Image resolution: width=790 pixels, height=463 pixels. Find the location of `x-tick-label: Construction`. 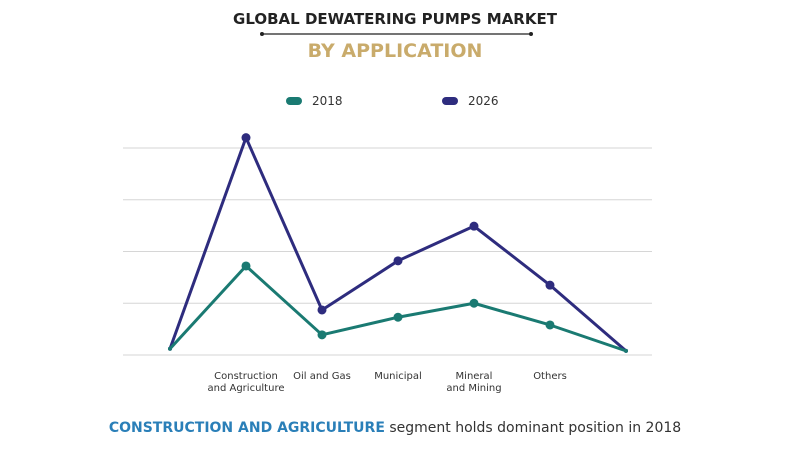

x-tick-label: Construction is located at coordinates (246, 376).